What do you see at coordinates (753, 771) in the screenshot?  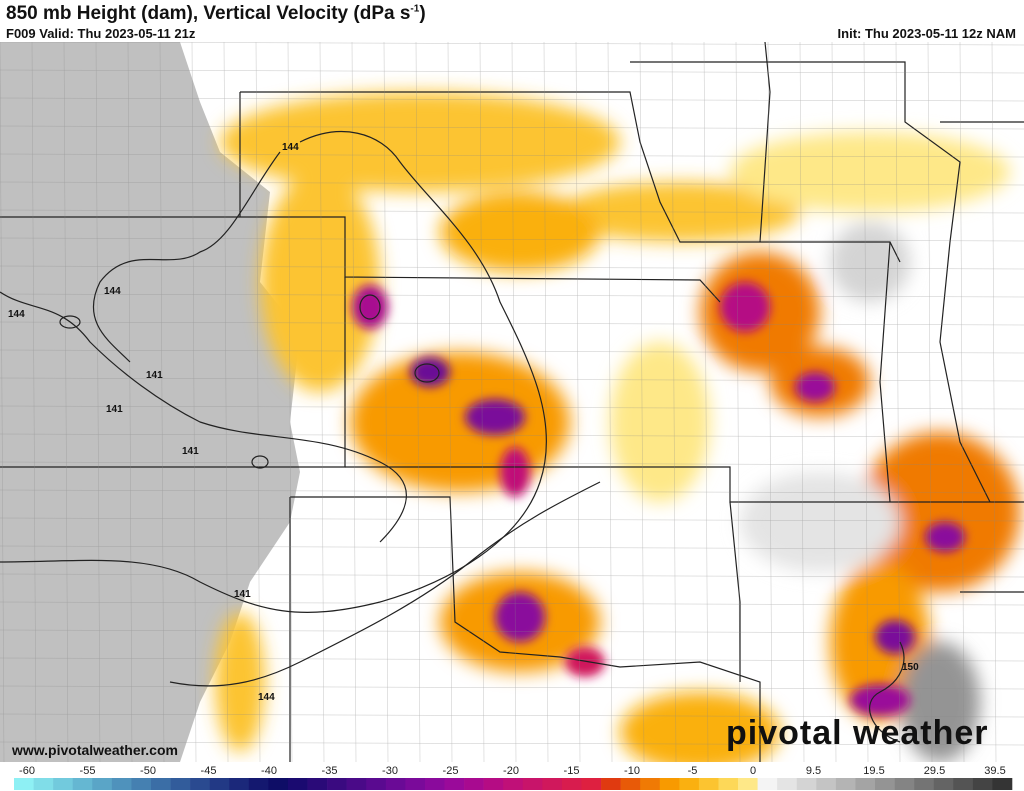 I see `colorbar-tick-label: 0` at bounding box center [753, 771].